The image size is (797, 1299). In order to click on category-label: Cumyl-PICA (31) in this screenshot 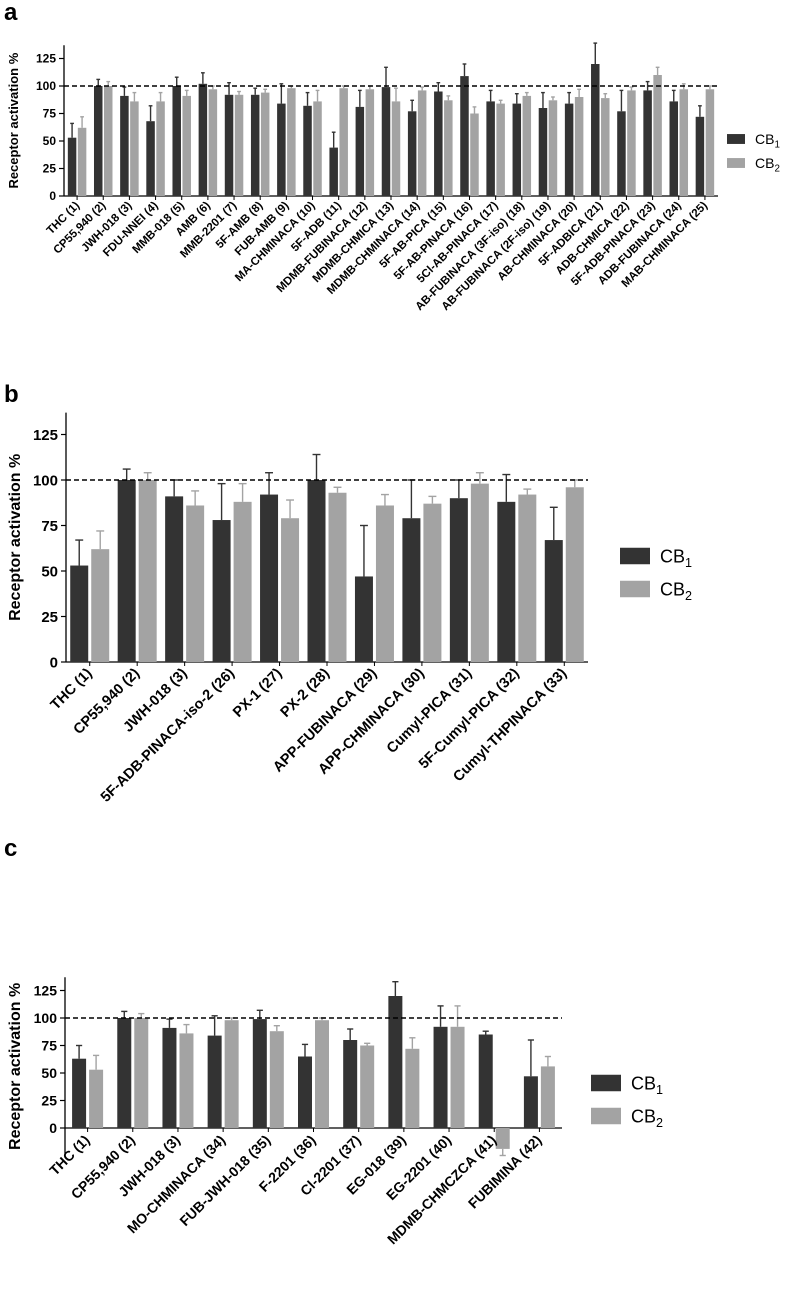, I will do `click(429, 710)`.